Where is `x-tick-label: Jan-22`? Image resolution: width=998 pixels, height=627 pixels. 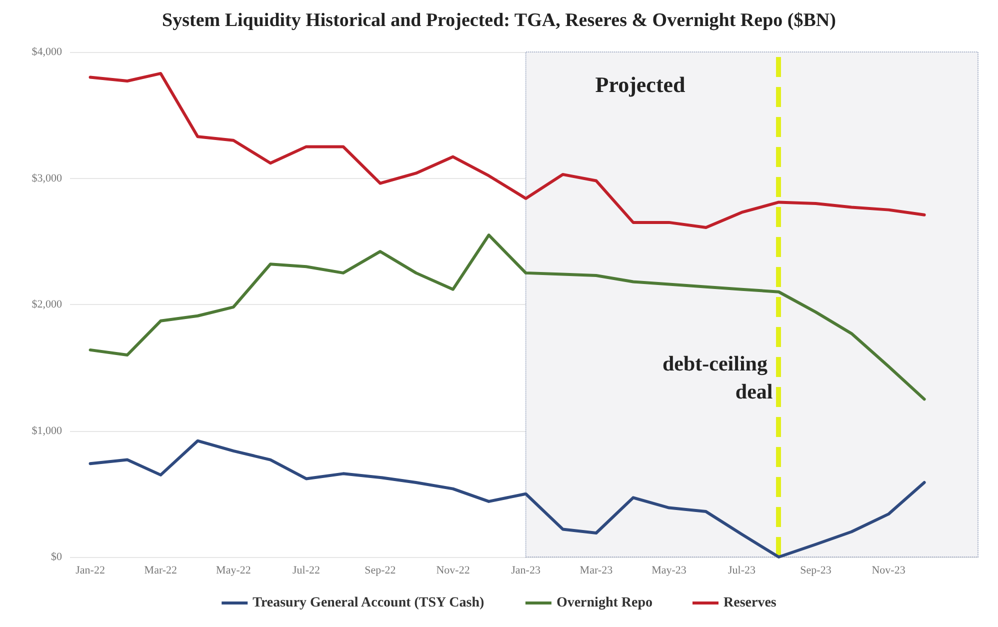 x-tick-label: Jan-22 is located at coordinates (90, 570).